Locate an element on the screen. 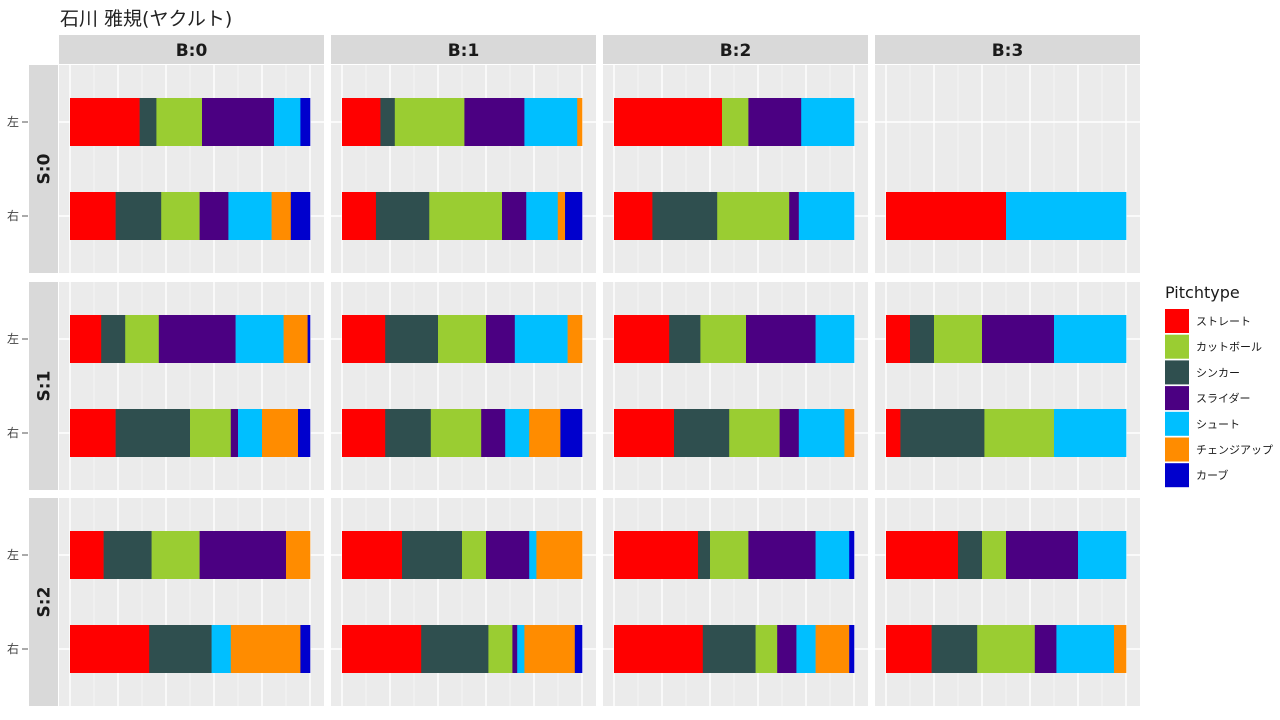 This screenshot has width=1280, height=720. legend-label: カットボール is located at coordinates (1229, 347).